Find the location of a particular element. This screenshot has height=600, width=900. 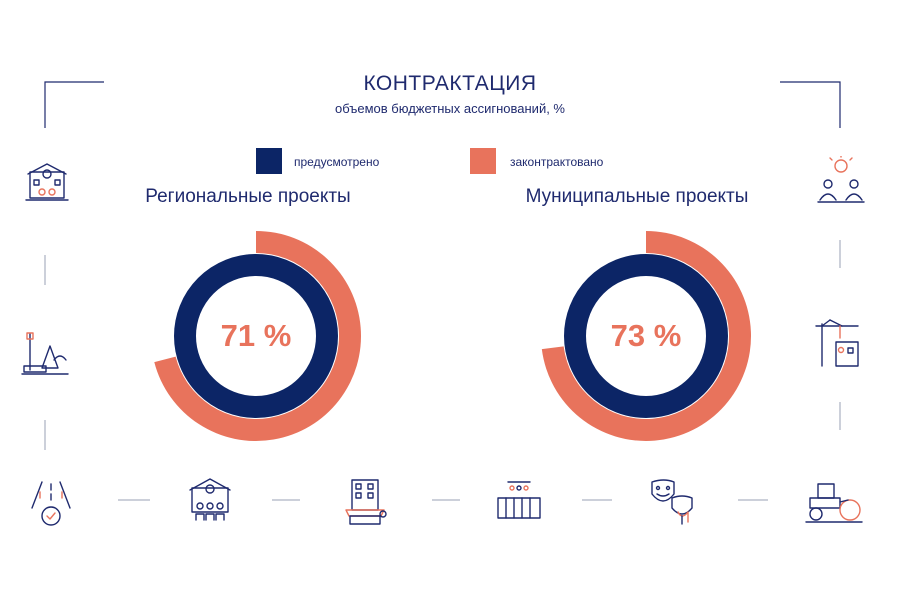

legend-swatch-planned is located at coordinates (269, 161).